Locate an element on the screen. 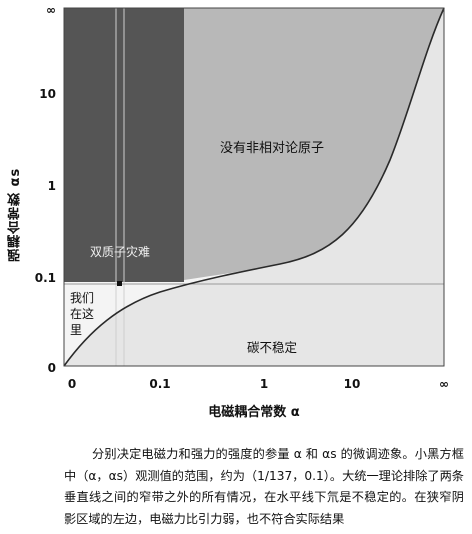 This screenshot has width=472, height=534. here-label-line: 在这 is located at coordinates (82, 313).